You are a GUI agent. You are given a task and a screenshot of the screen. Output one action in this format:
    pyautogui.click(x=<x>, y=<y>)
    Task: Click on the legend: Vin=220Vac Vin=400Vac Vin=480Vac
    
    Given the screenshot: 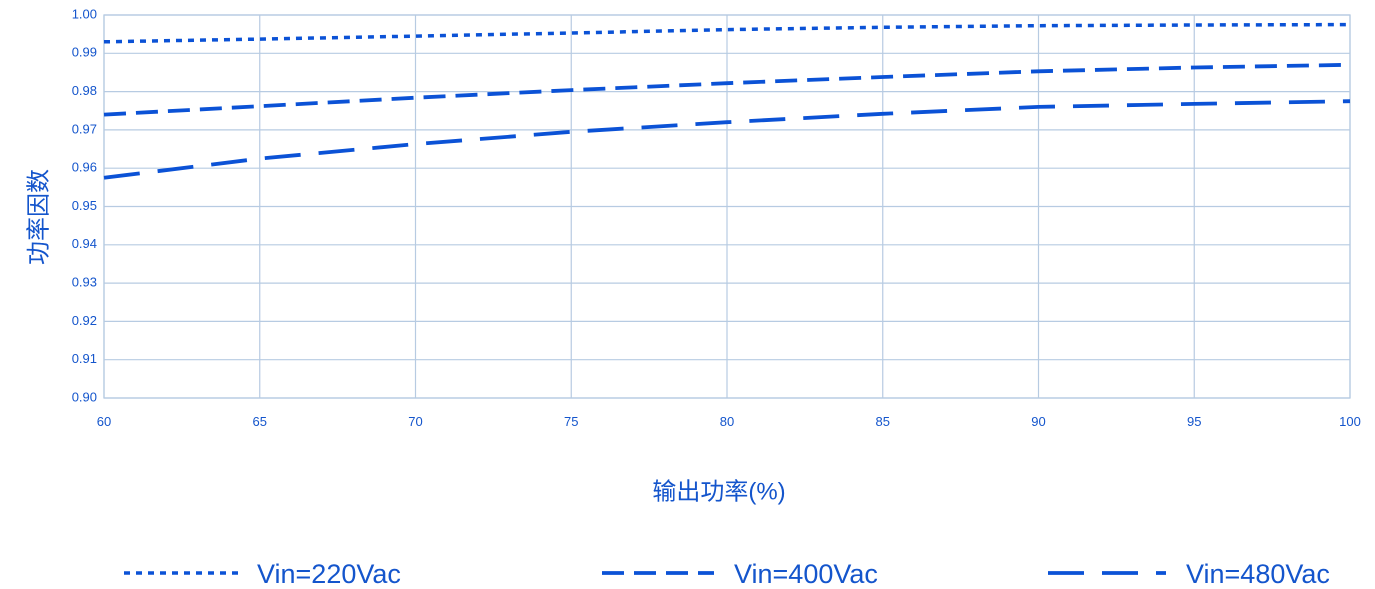 What is the action you would take?
    pyautogui.click(x=727, y=574)
    